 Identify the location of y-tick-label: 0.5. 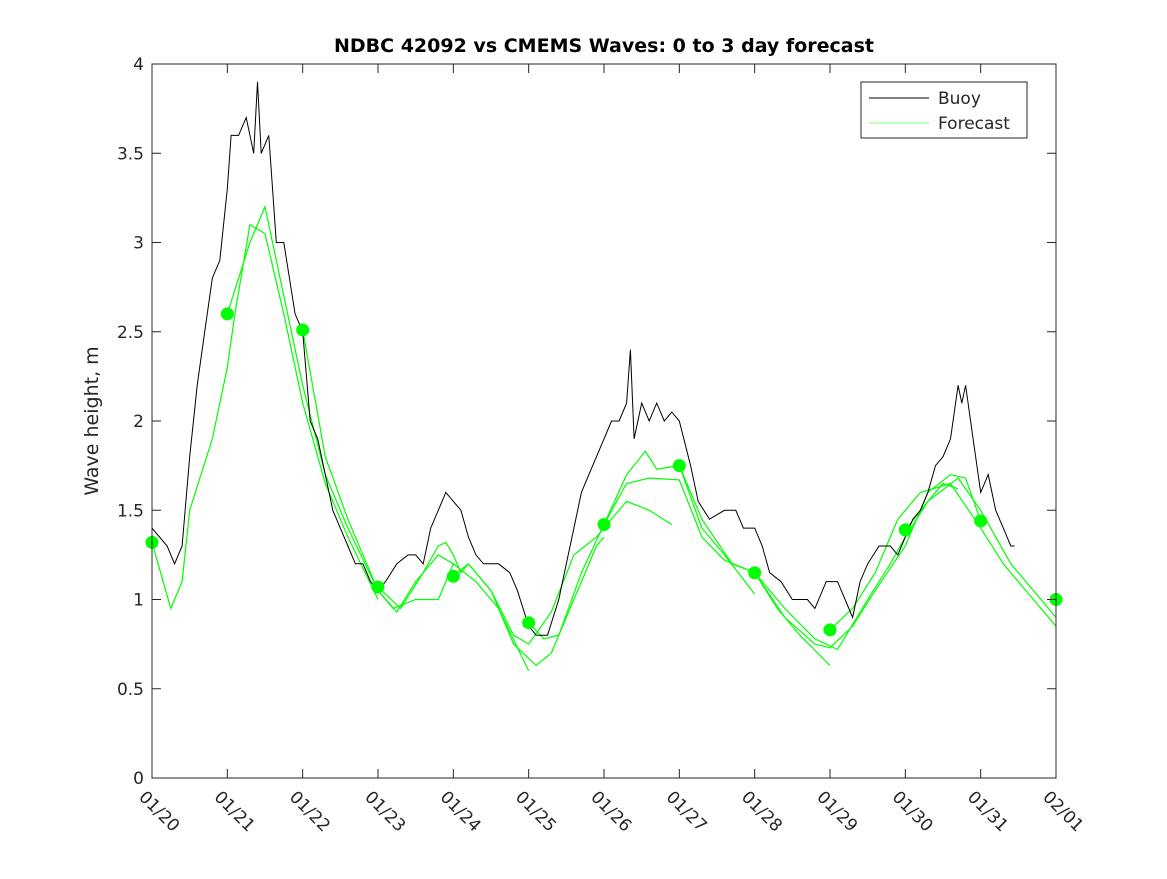
(130, 690).